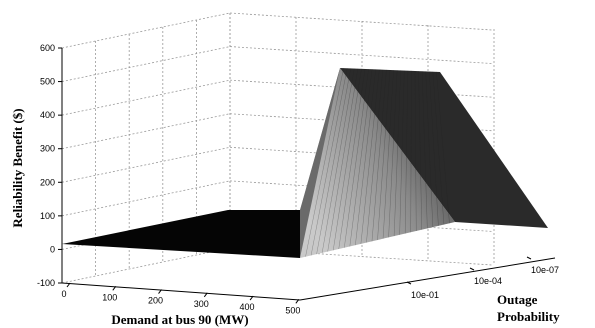 This screenshot has height=328, width=595. I want to click on z-tick-label: 600, so click(47, 48).